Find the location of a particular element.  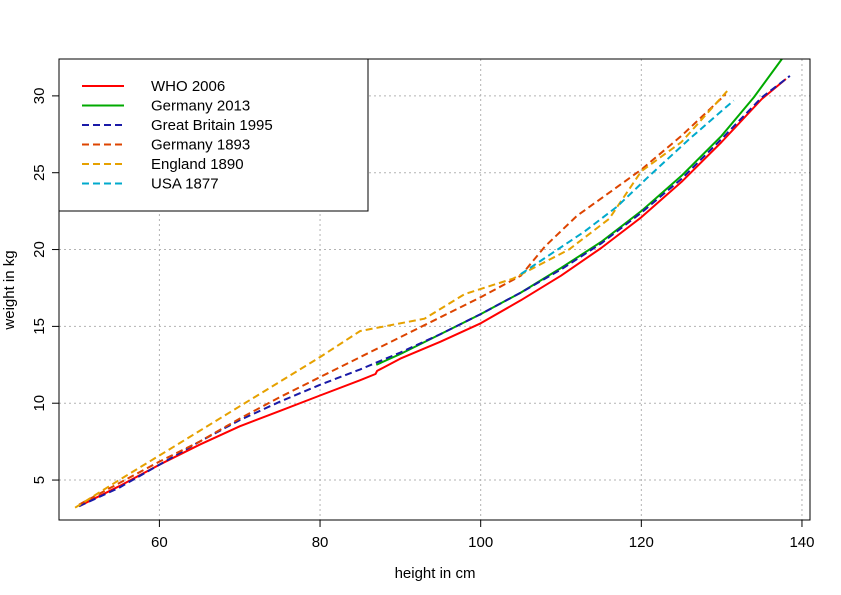

y-tick-label: 25 is located at coordinates (39, 172).